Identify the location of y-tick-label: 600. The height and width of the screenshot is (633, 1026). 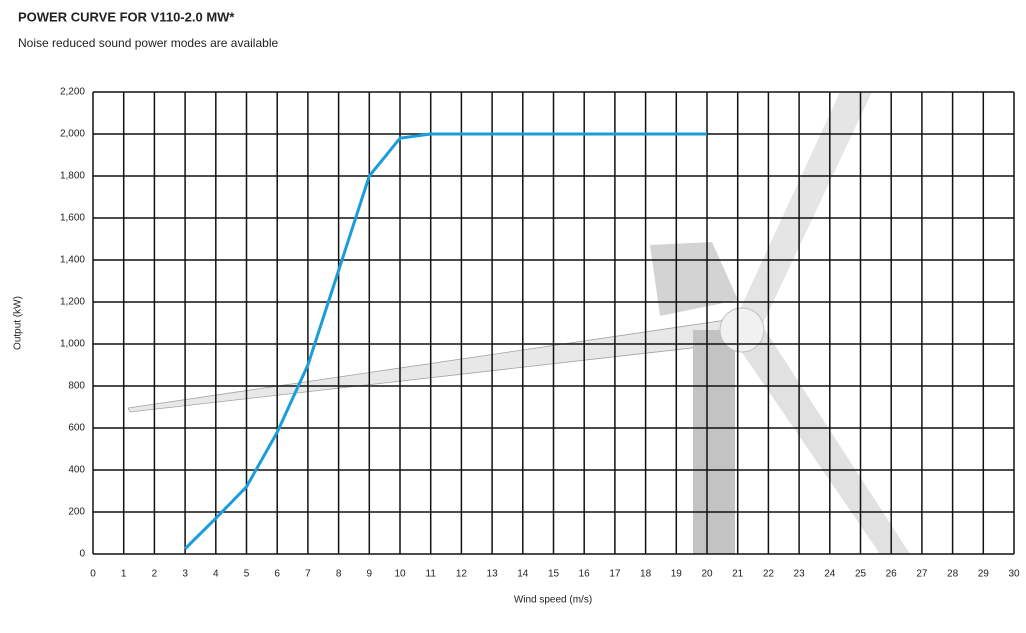
(76, 428).